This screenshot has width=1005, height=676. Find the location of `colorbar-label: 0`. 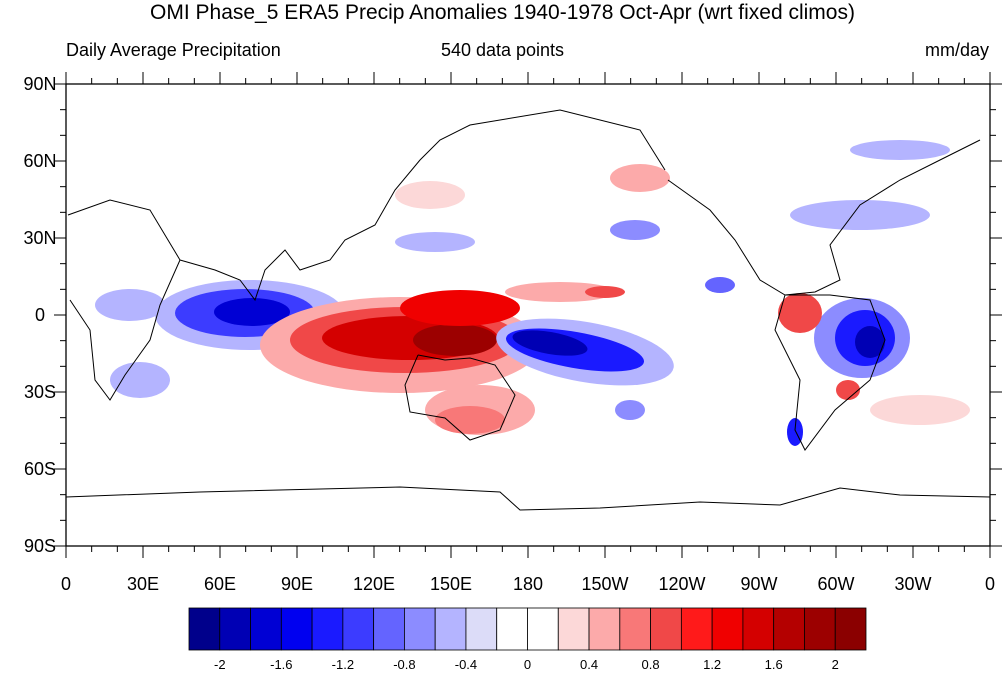

colorbar-label: 0 is located at coordinates (527, 664).